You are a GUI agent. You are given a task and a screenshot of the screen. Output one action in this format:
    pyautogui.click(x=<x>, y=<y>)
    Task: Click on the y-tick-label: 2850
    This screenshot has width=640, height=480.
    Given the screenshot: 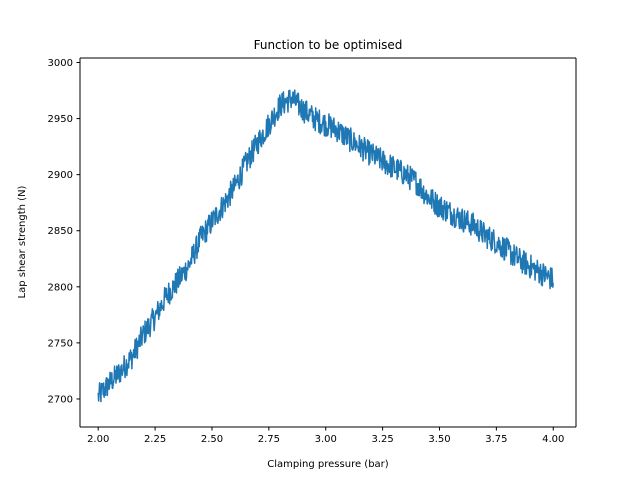 What is the action you would take?
    pyautogui.click(x=60, y=231)
    